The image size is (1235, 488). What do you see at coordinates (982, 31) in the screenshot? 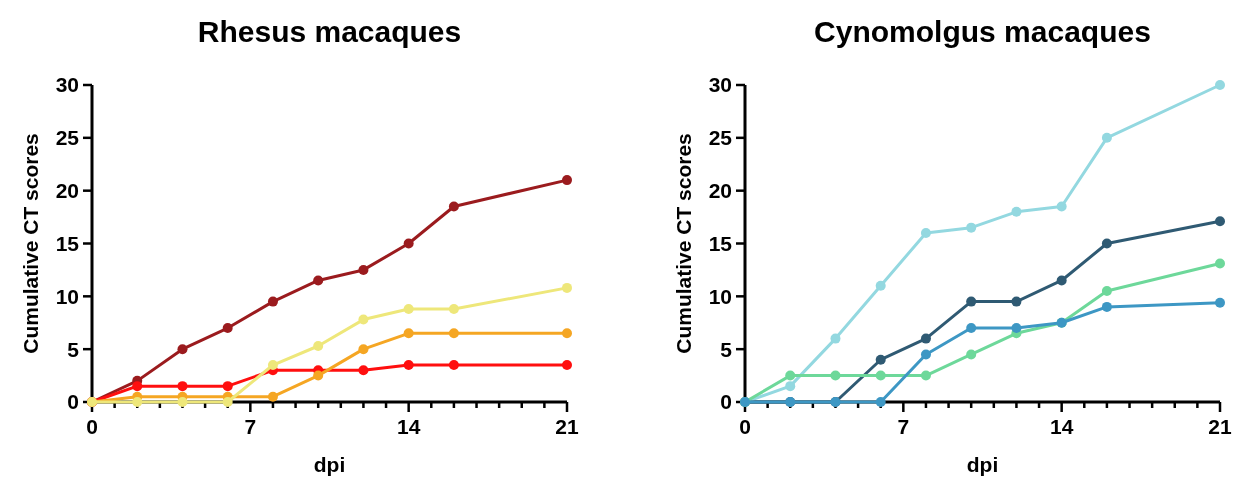
I see `chart-title: Cynomolgus macaques` at bounding box center [982, 31].